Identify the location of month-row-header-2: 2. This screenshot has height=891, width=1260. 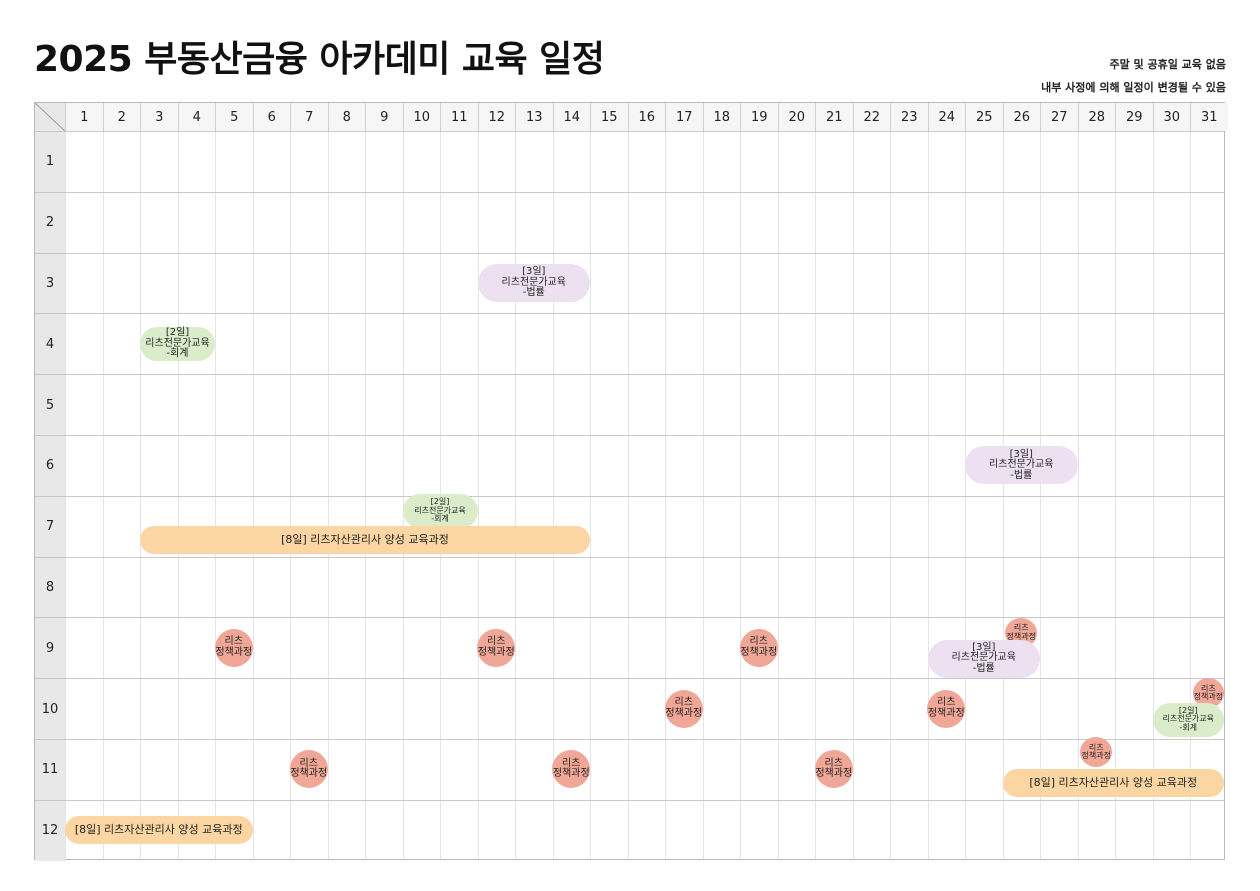
(50, 222).